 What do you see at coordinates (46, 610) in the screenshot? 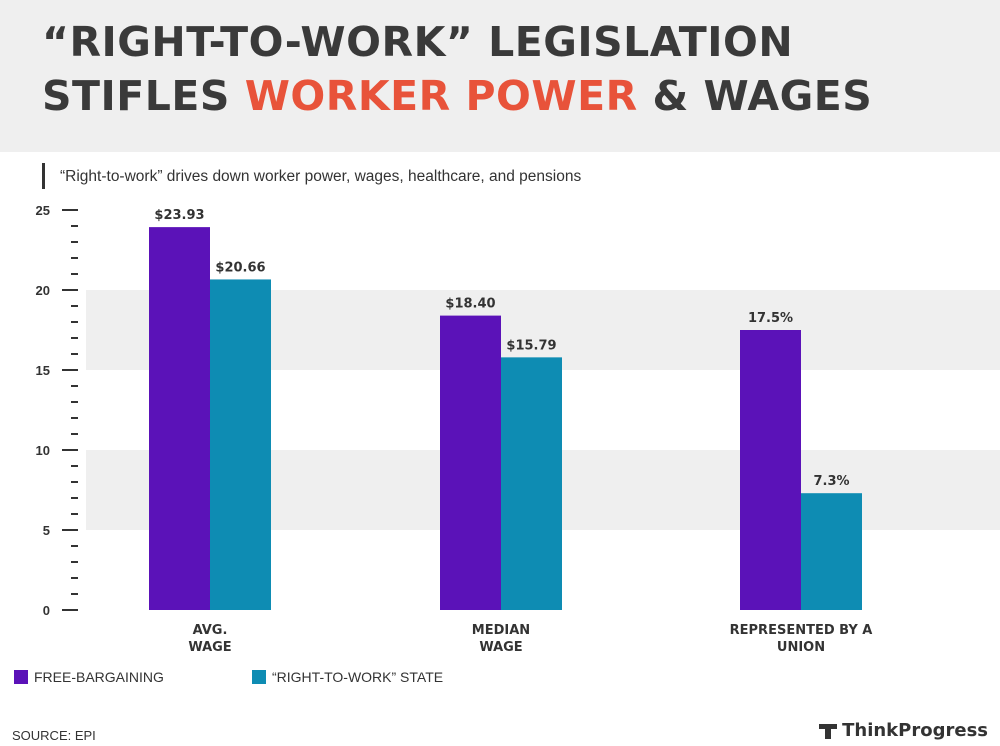
I see `y-tick-label: 0` at bounding box center [46, 610].